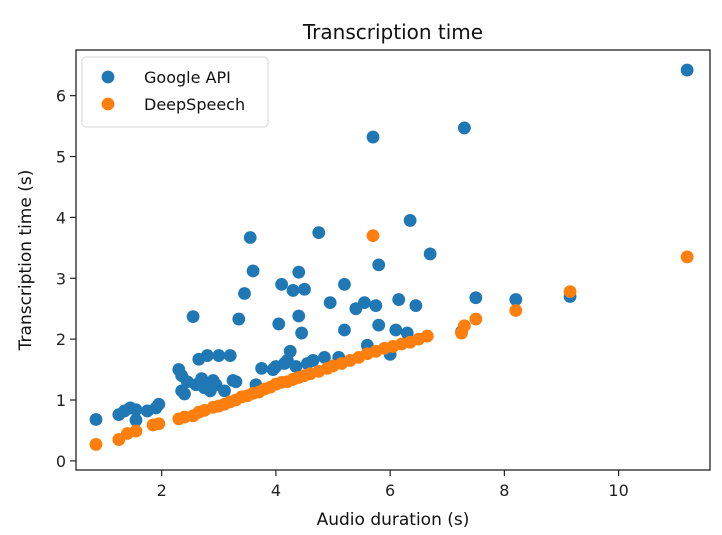 The height and width of the screenshot is (535, 722). I want to click on y-tick-label: 4, so click(61, 217).